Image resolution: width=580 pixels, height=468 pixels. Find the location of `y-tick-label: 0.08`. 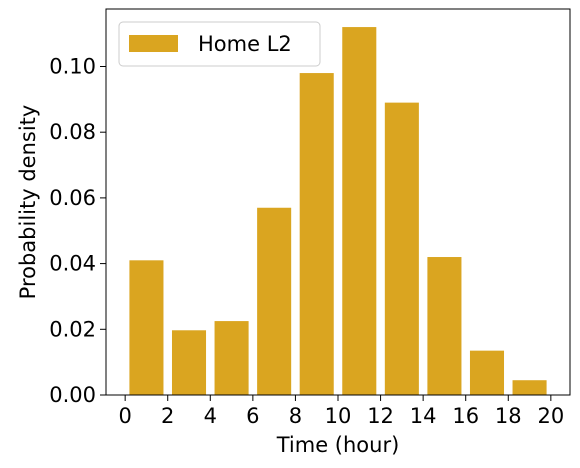

y-tick-label: 0.08 is located at coordinates (72, 132).